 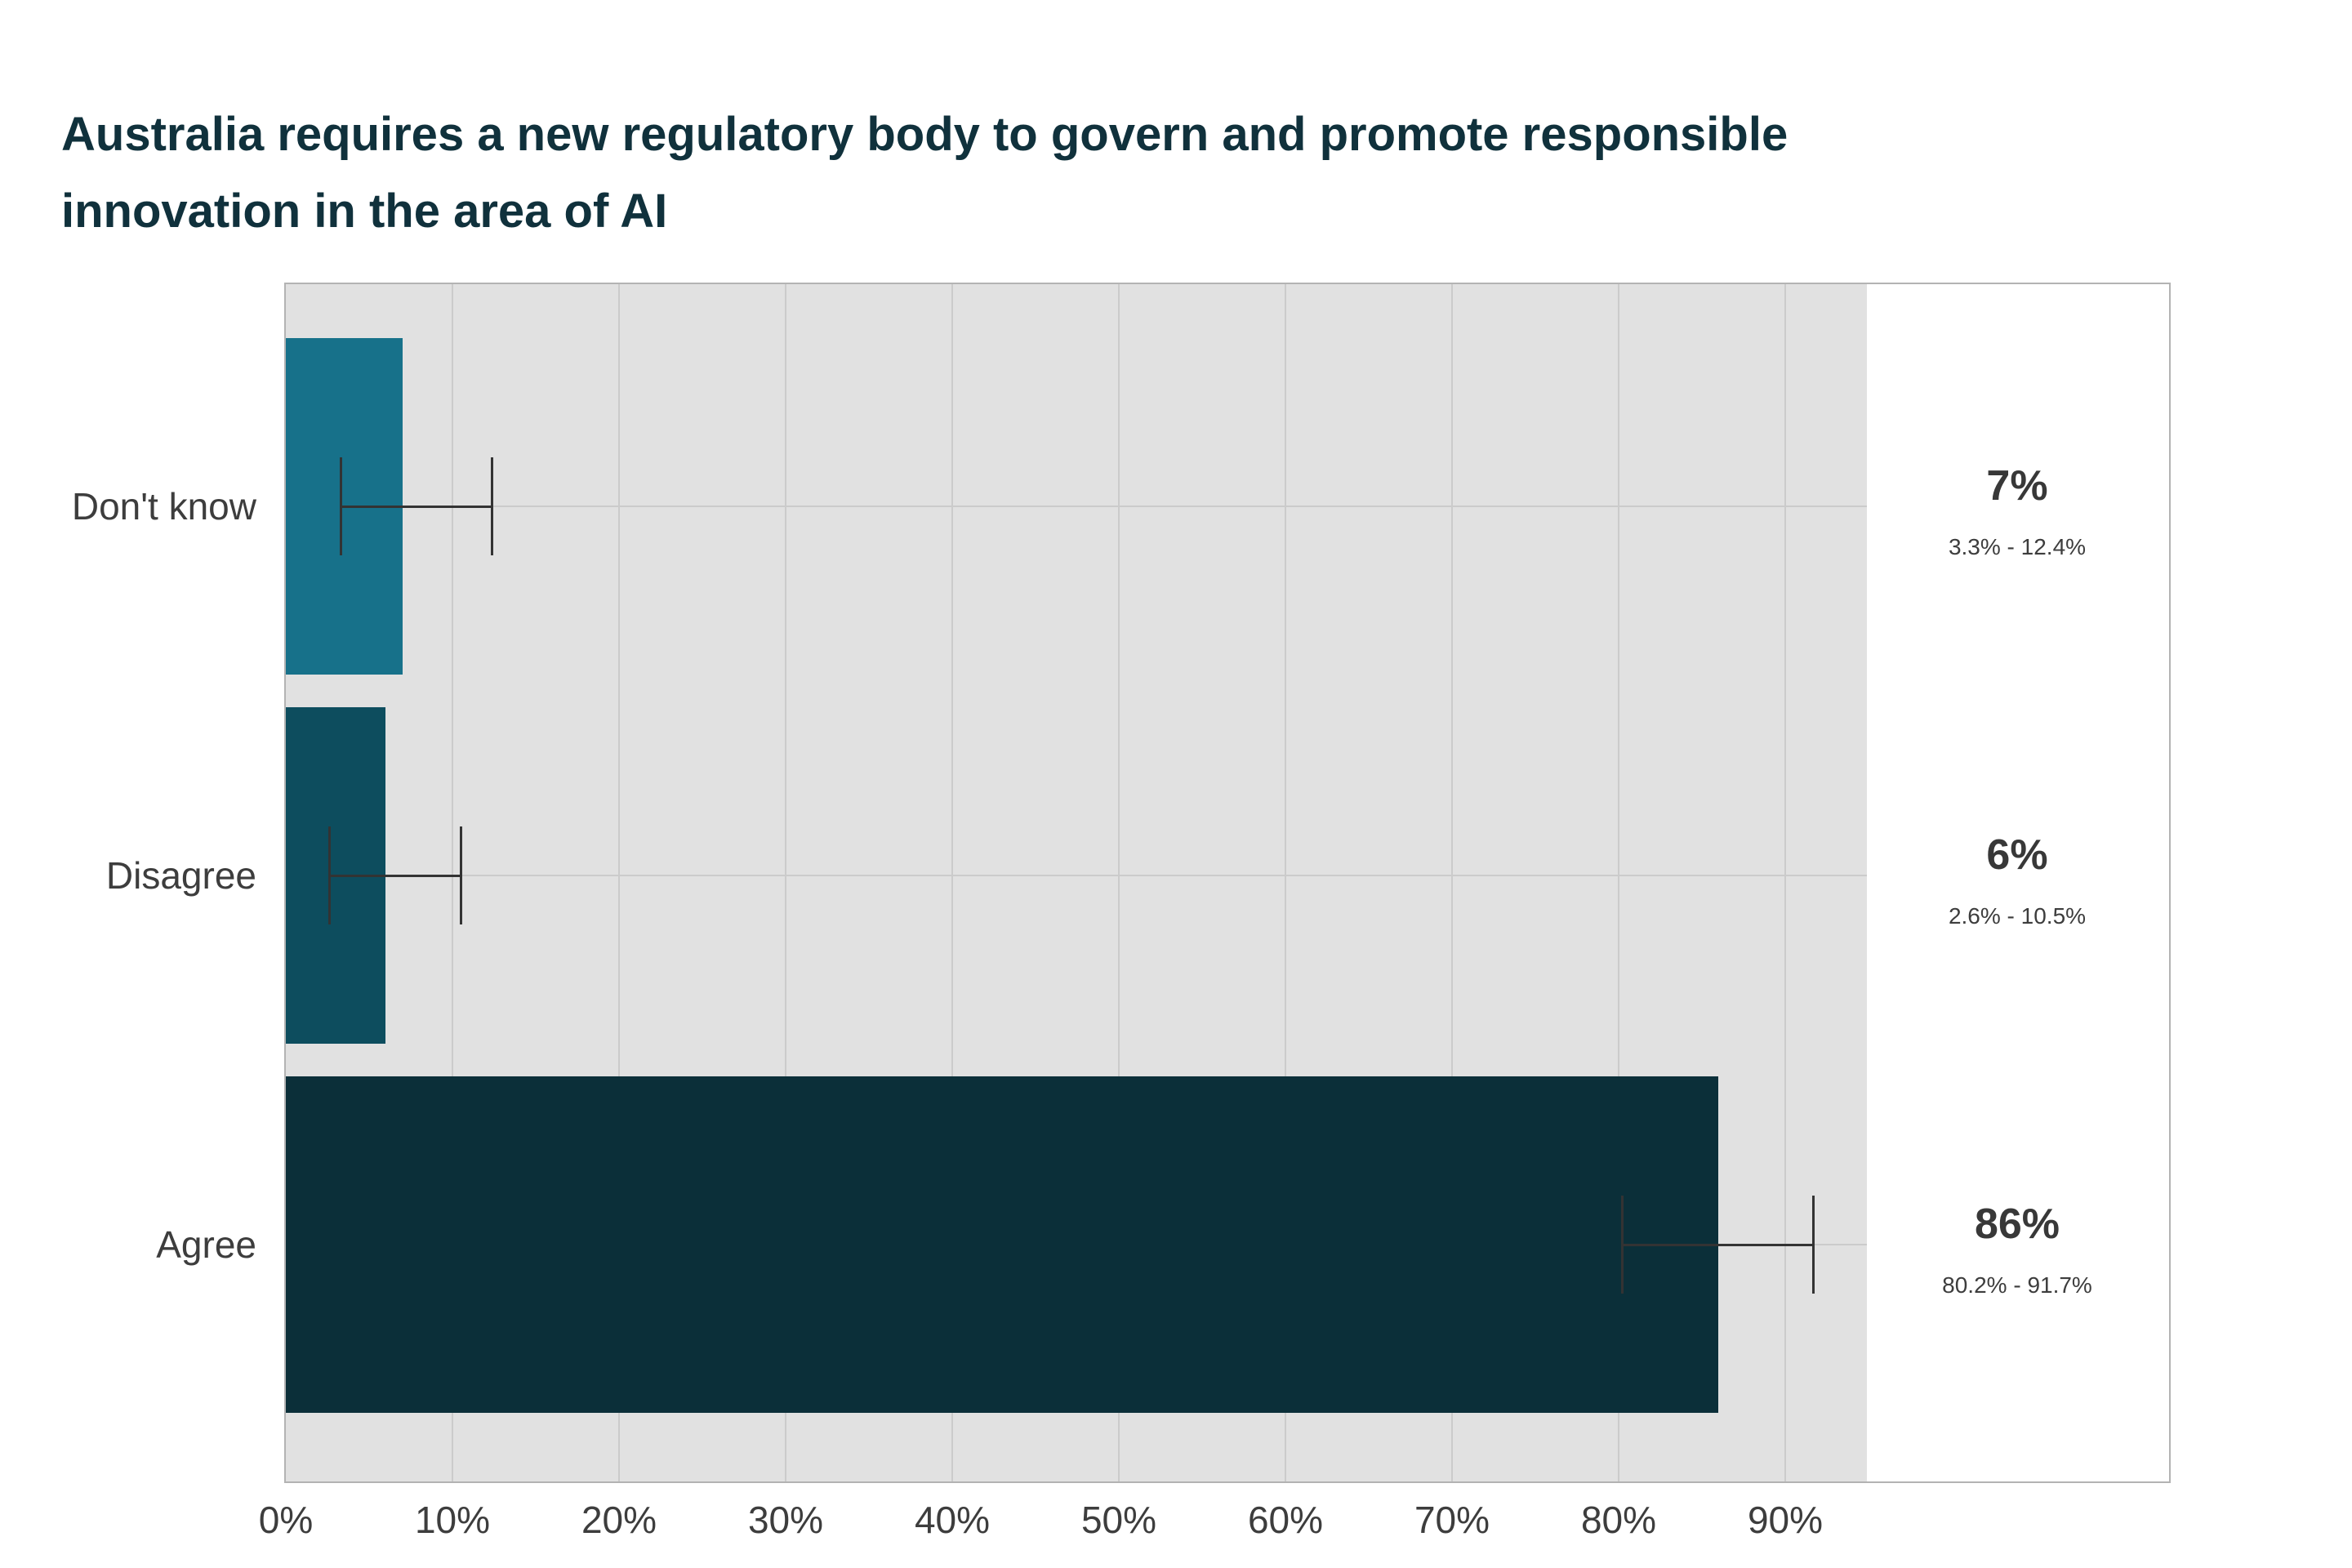 I want to click on x-tick-label-80: 80%, so click(x=1618, y=1520).